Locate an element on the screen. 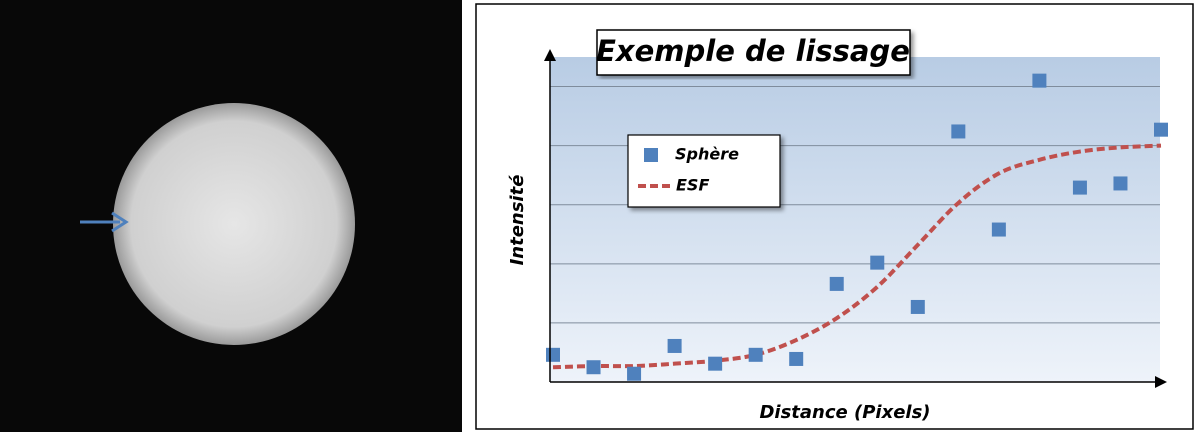 Image resolution: width=1196 pixels, height=436 pixels. legend-label: ESF is located at coordinates (692, 185).